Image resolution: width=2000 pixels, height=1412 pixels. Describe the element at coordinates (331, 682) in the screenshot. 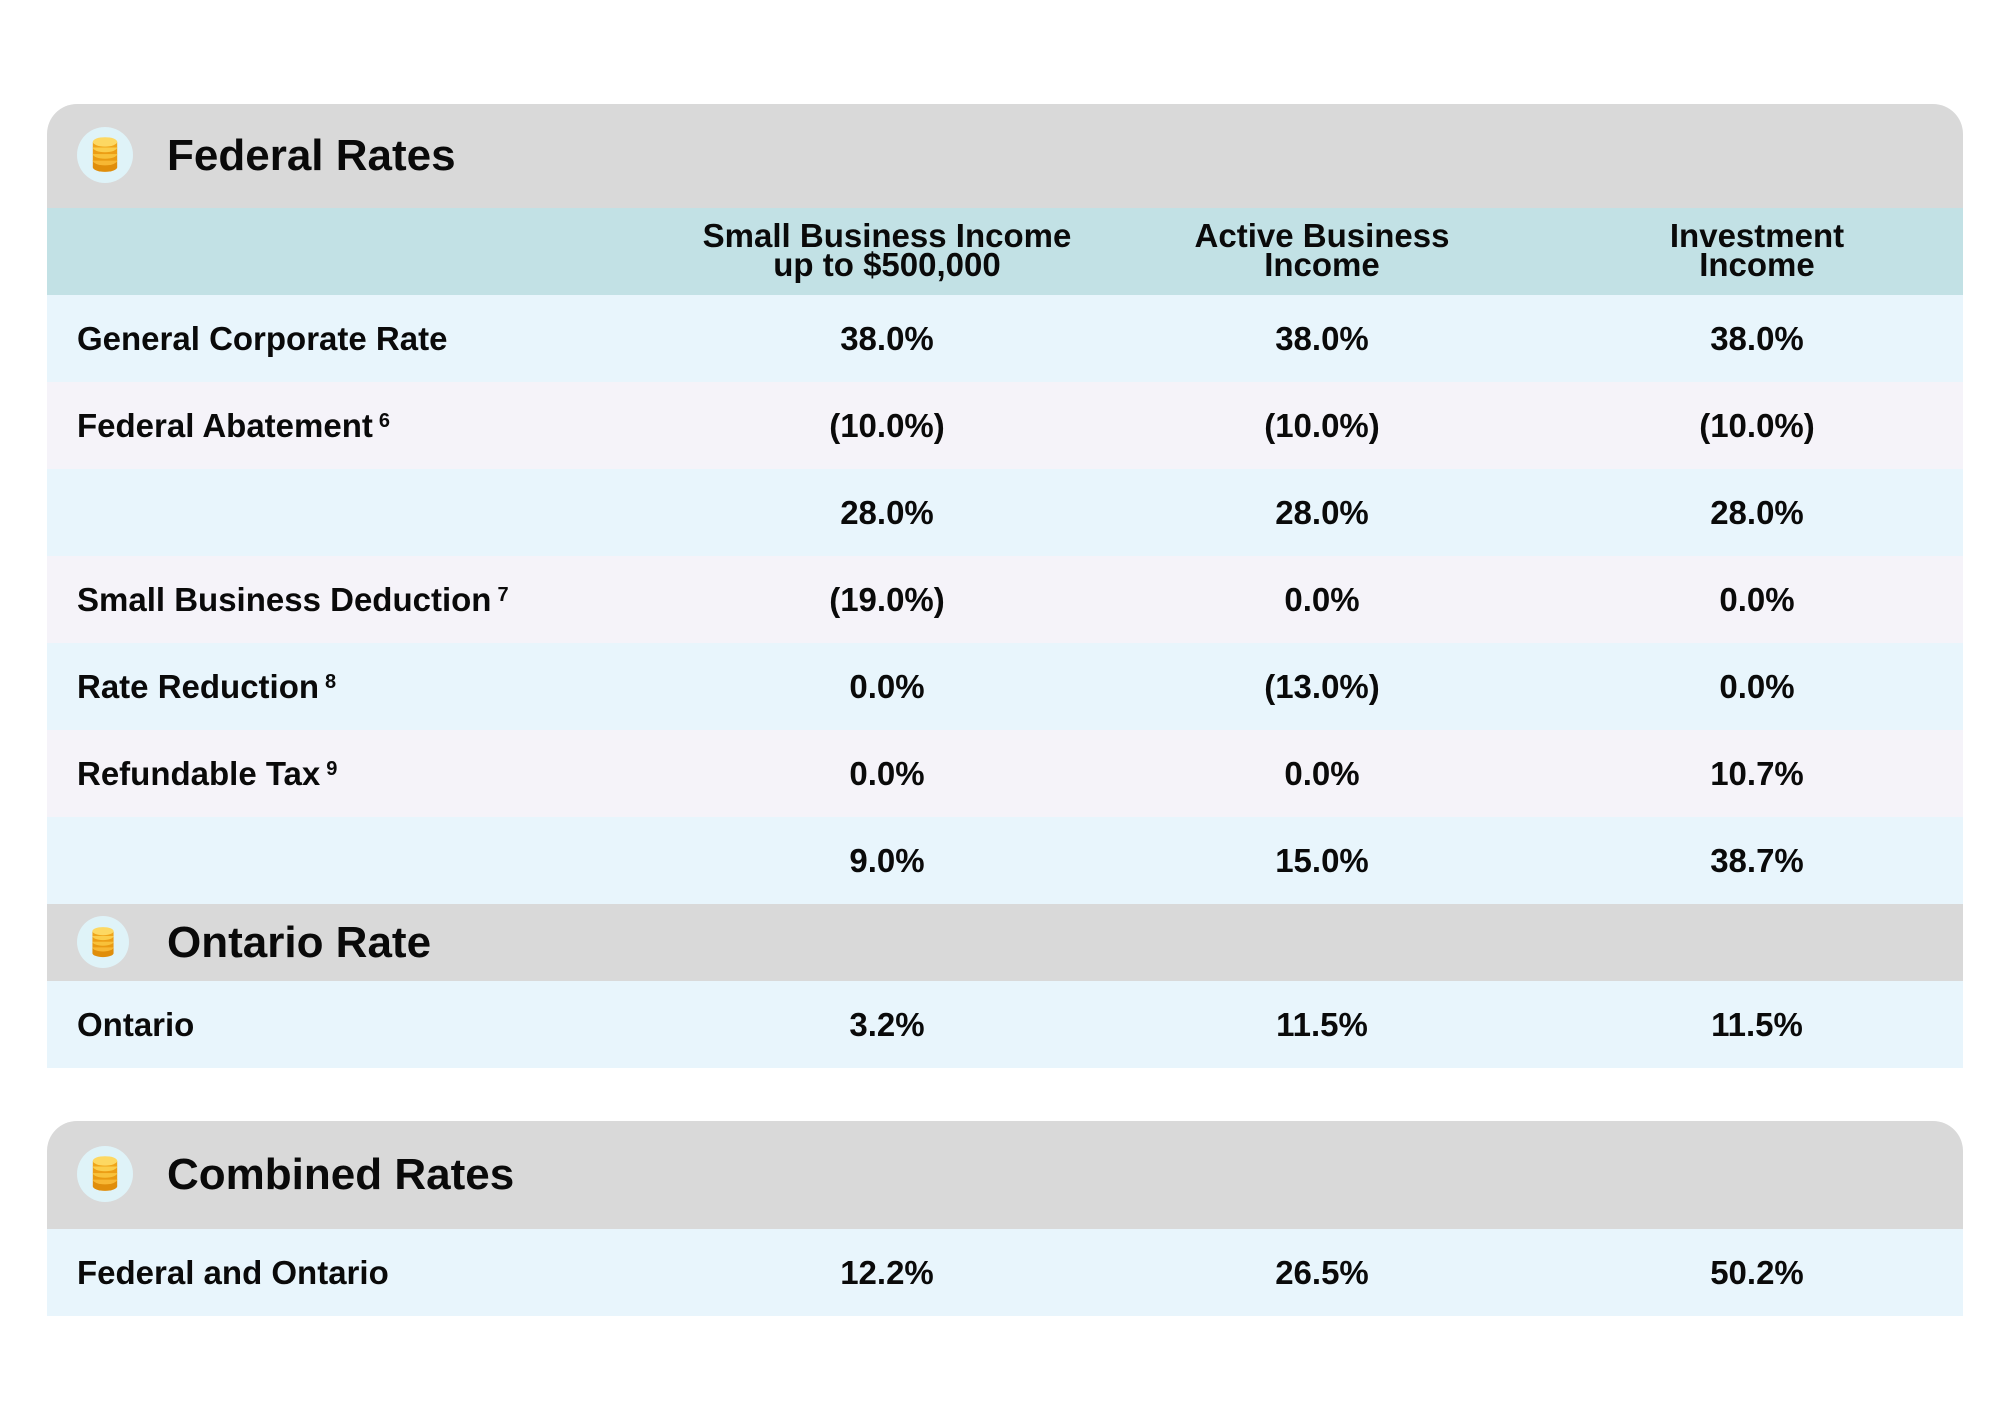

I see `footnote-marker: 8` at that location.